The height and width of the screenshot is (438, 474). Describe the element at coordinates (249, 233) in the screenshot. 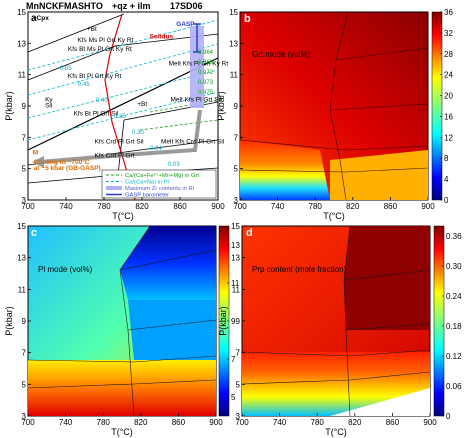

I see `panel-d-letter: d` at that location.